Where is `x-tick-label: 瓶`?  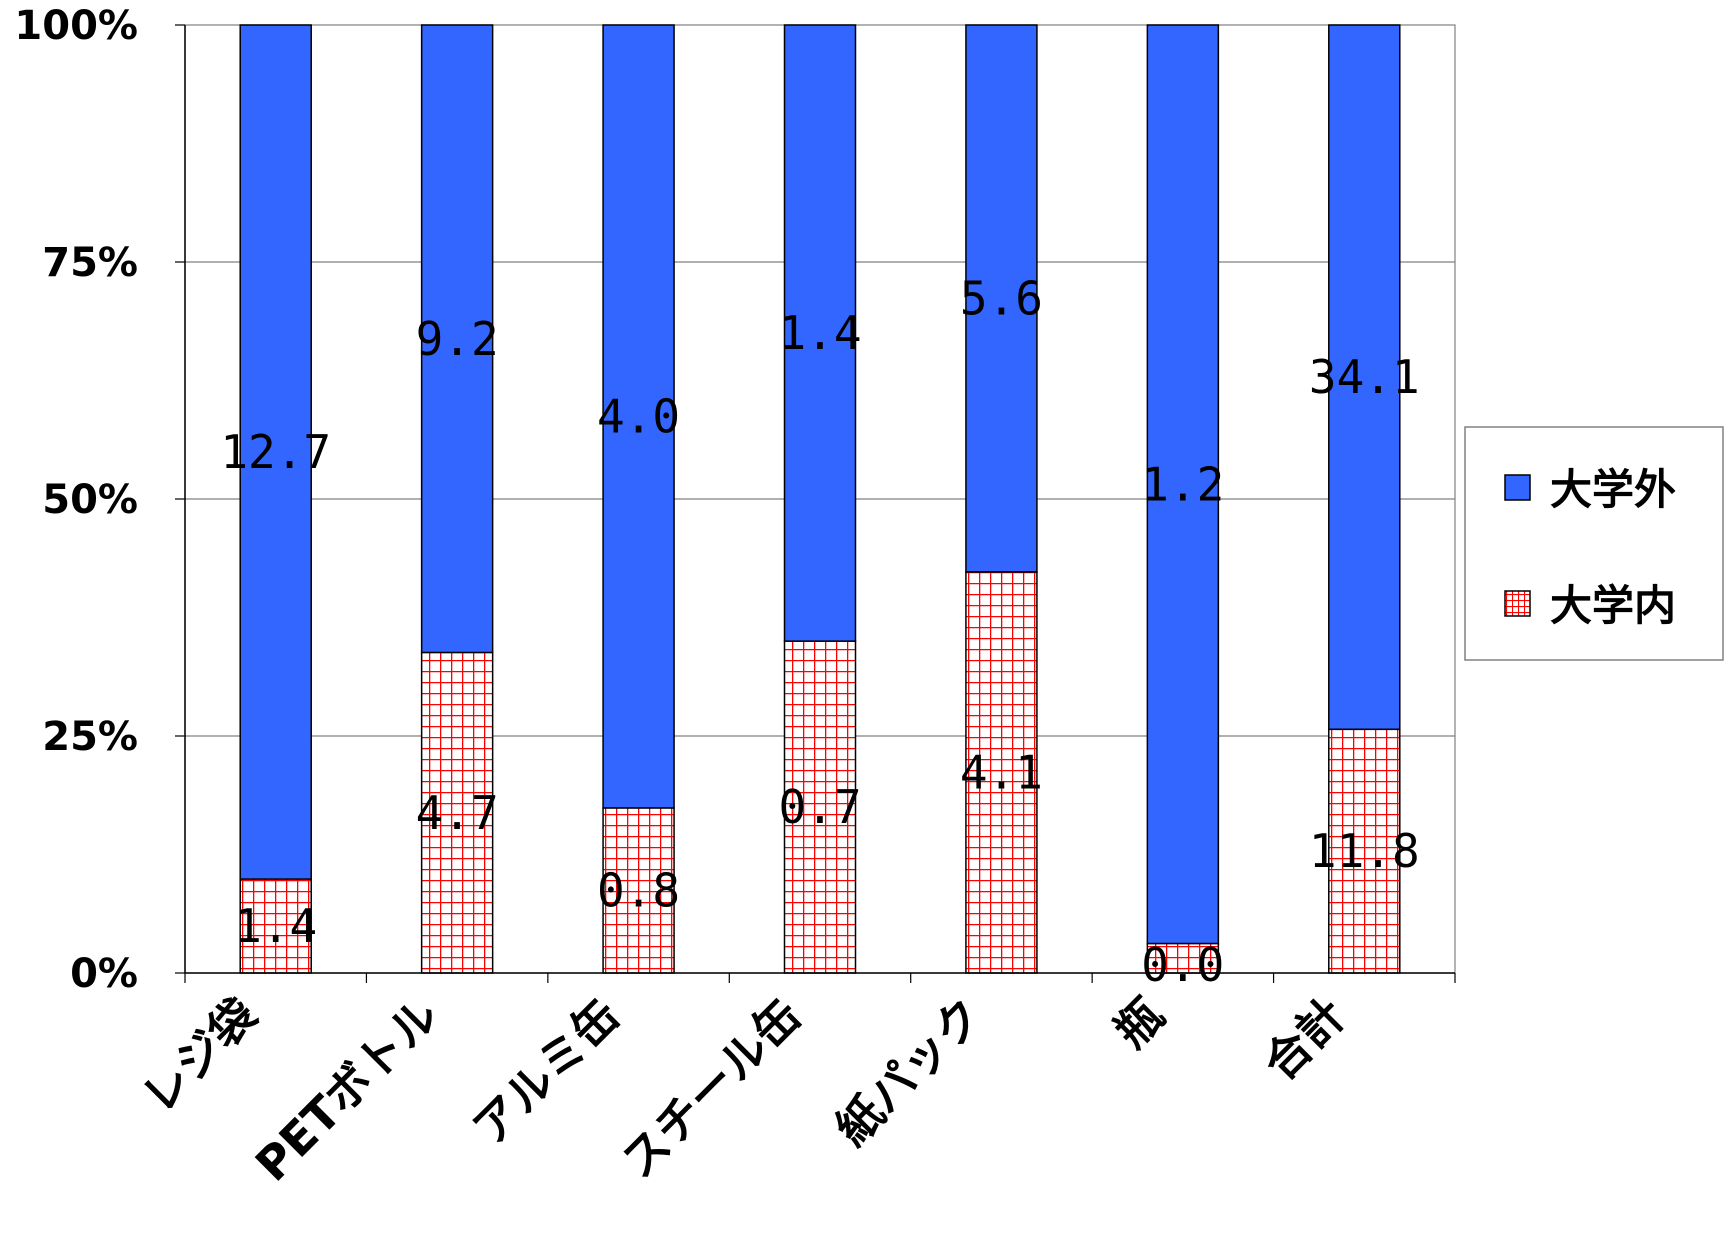
x-tick-label: 瓶 is located at coordinates (1139, 1023).